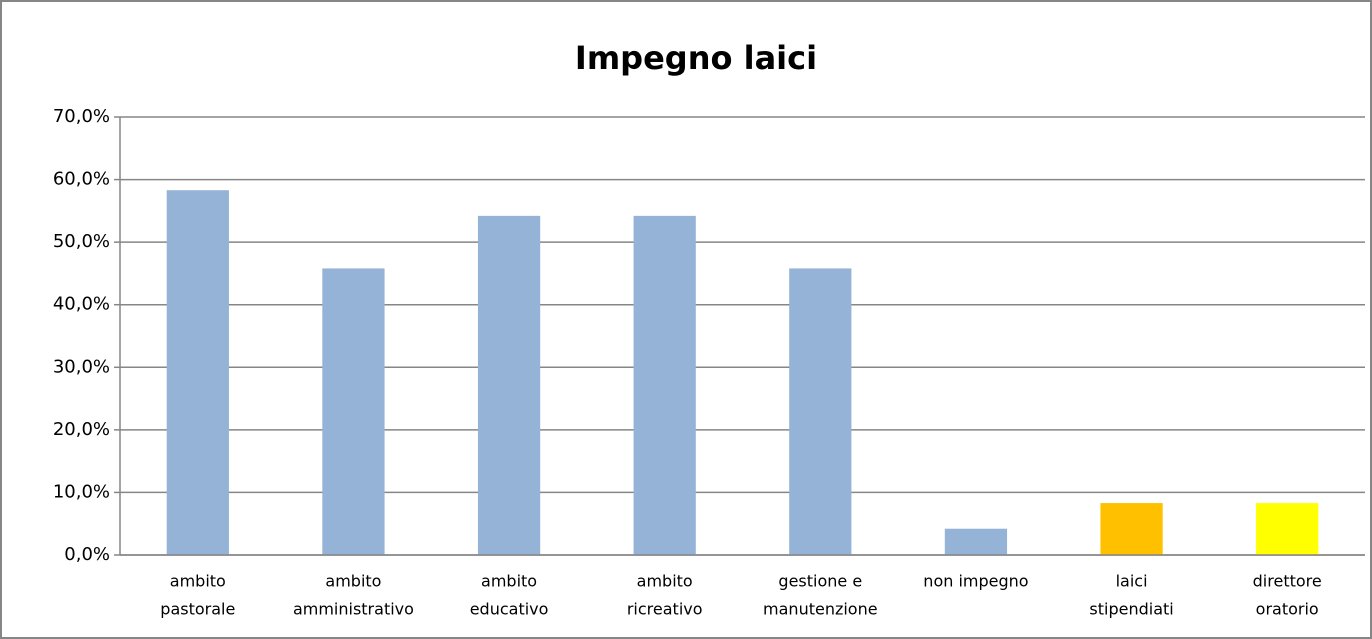  I want to click on x-tick-label: ricreativo, so click(665, 609).